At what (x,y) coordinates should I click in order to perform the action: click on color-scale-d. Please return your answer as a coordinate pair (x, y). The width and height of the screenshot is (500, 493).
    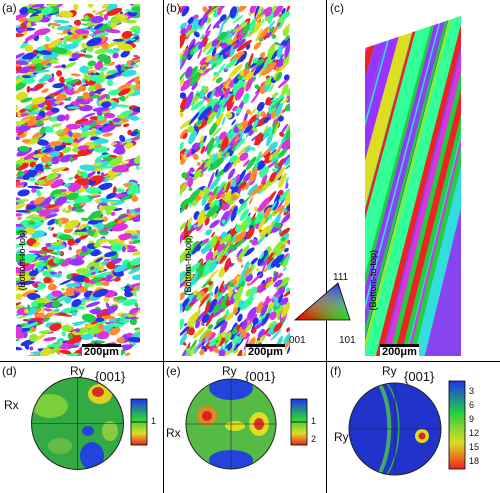
    Looking at the image, I should click on (139, 422).